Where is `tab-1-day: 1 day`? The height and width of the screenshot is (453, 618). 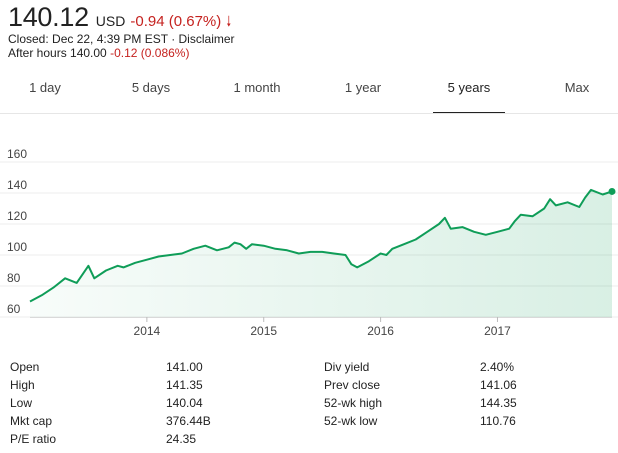 tab-1-day: 1 day is located at coordinates (45, 87).